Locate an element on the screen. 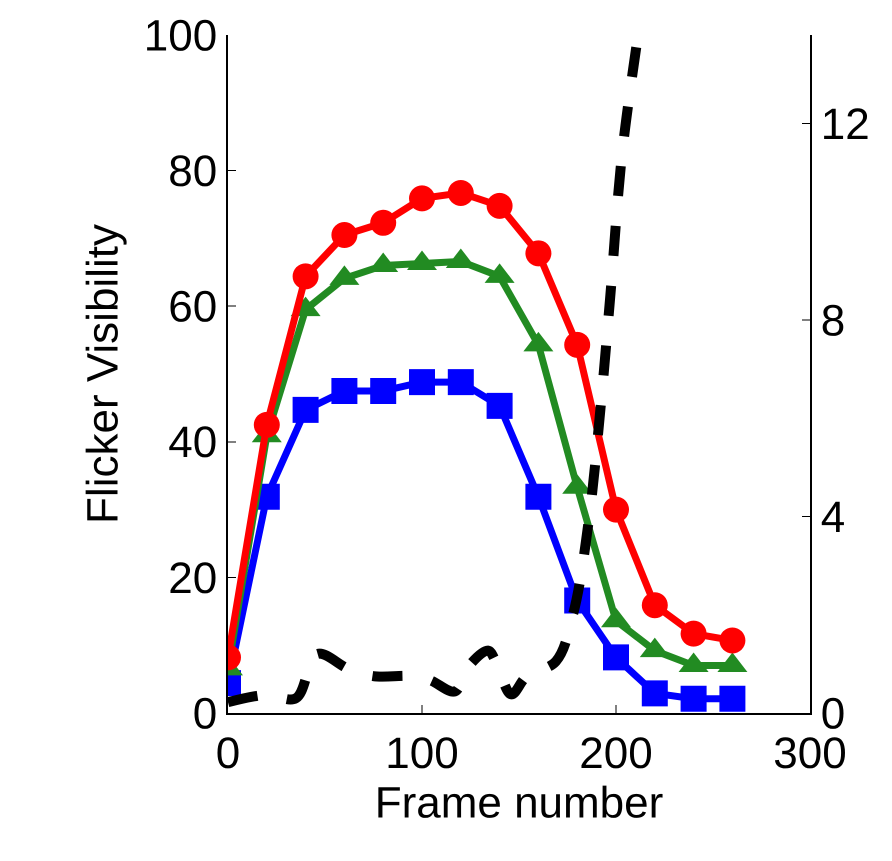  y-axis-title: Flicker Visibility is located at coordinates (103, 374).